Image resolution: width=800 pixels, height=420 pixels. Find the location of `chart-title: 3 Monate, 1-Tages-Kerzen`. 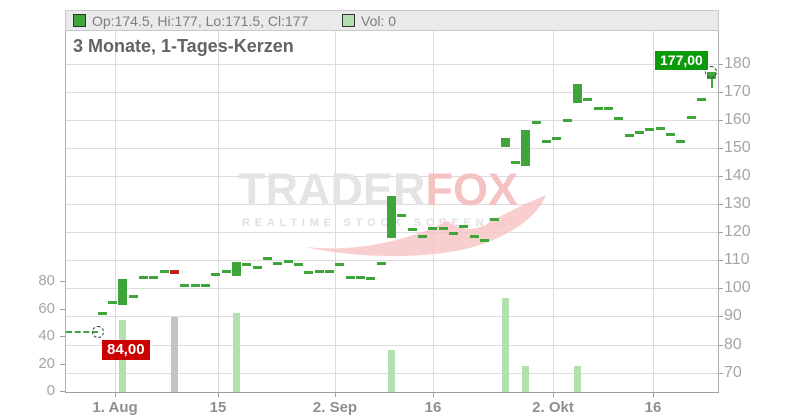

chart-title: 3 Monate, 1-Tages-Kerzen is located at coordinates (183, 46).